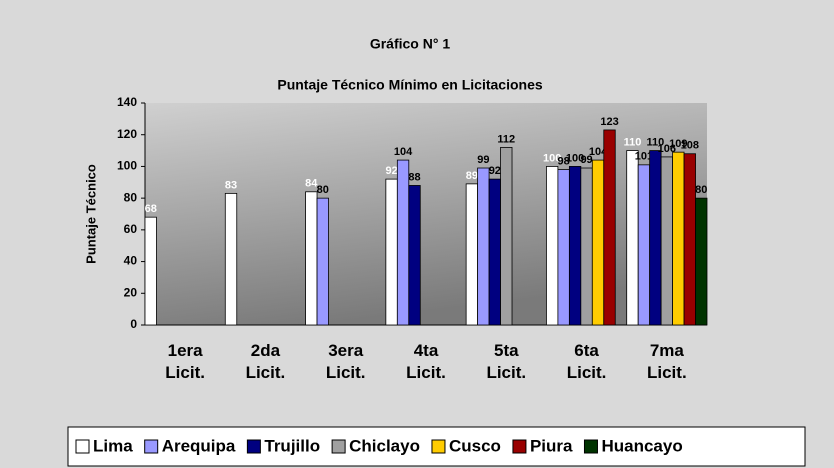  Describe the element at coordinates (133, 324) in the screenshot. I see `y-tick-label: 0` at that location.